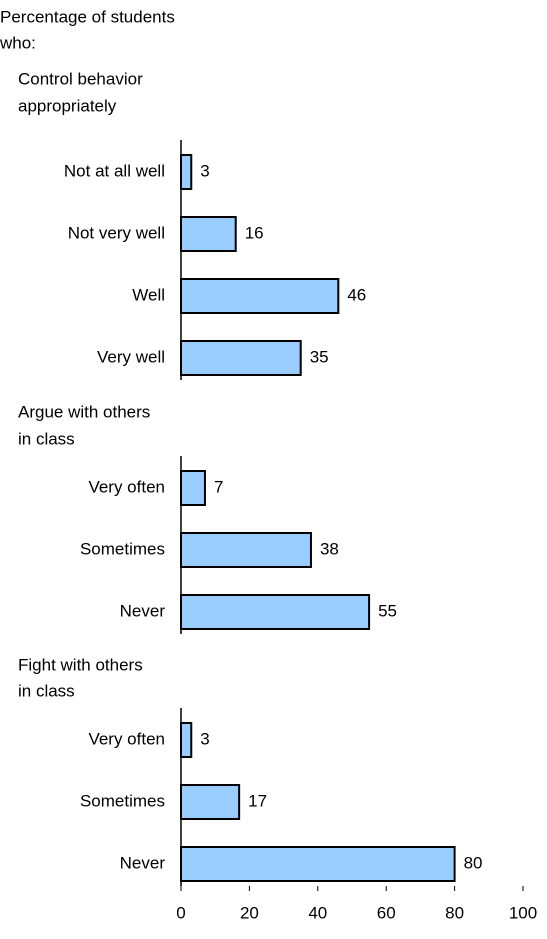 This screenshot has width=547, height=939. I want to click on value-label: 46, so click(356, 294).